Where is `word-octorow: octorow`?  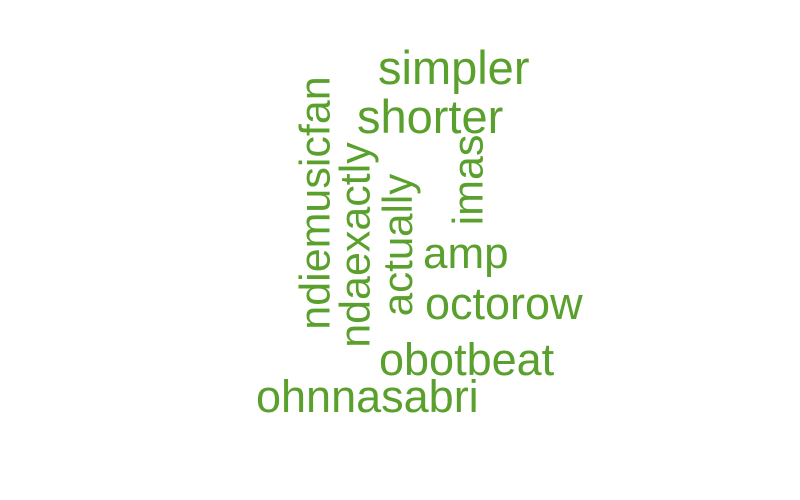 word-octorow: octorow is located at coordinates (504, 303).